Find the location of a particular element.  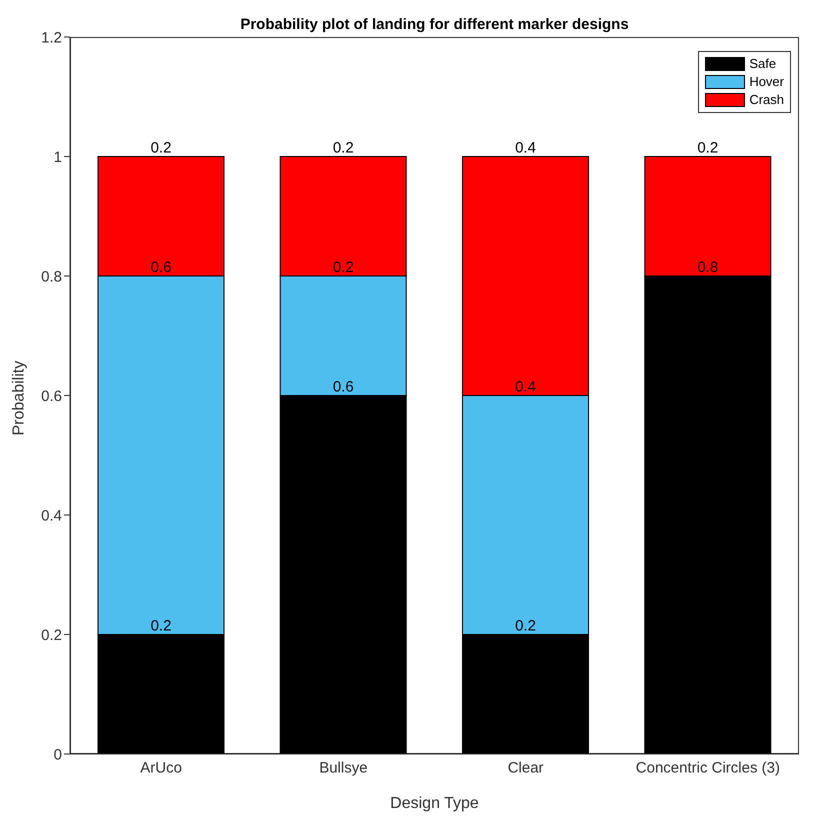

y-tick-label: 1.2 is located at coordinates (51, 37).